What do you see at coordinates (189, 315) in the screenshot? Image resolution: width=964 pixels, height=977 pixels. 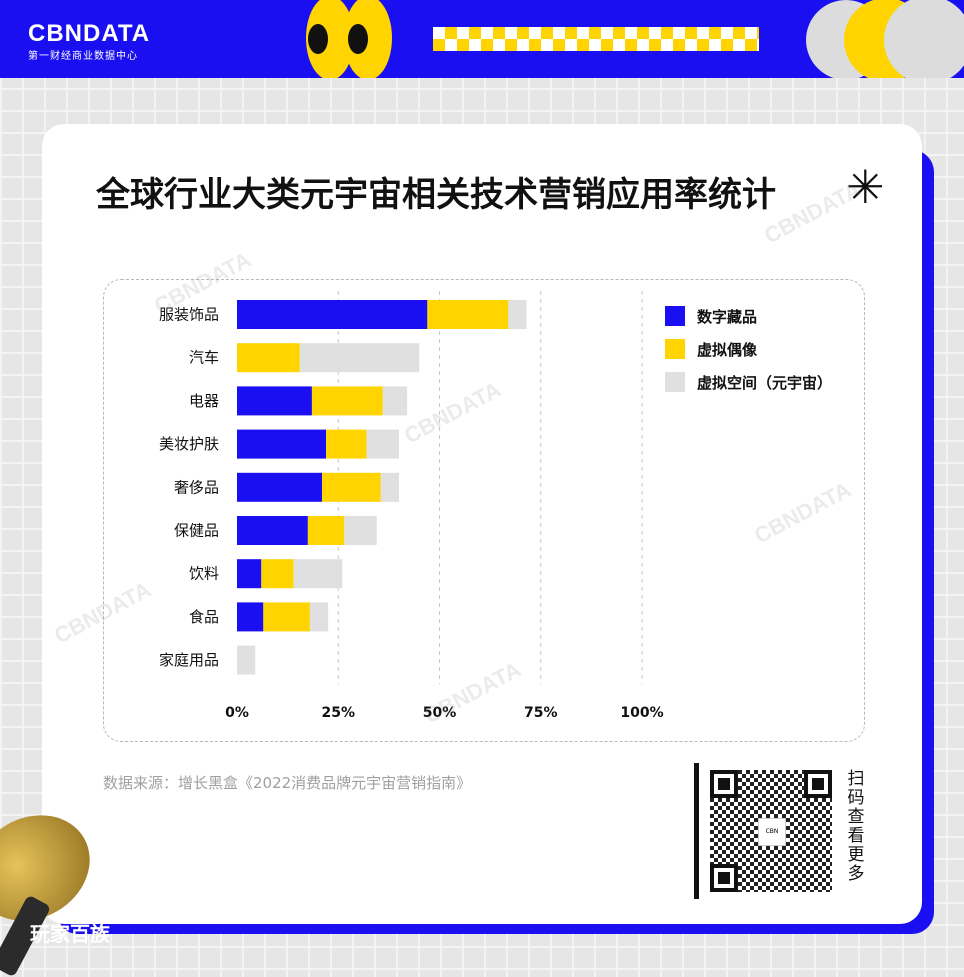 I see `category-label: 服装饰品` at bounding box center [189, 315].